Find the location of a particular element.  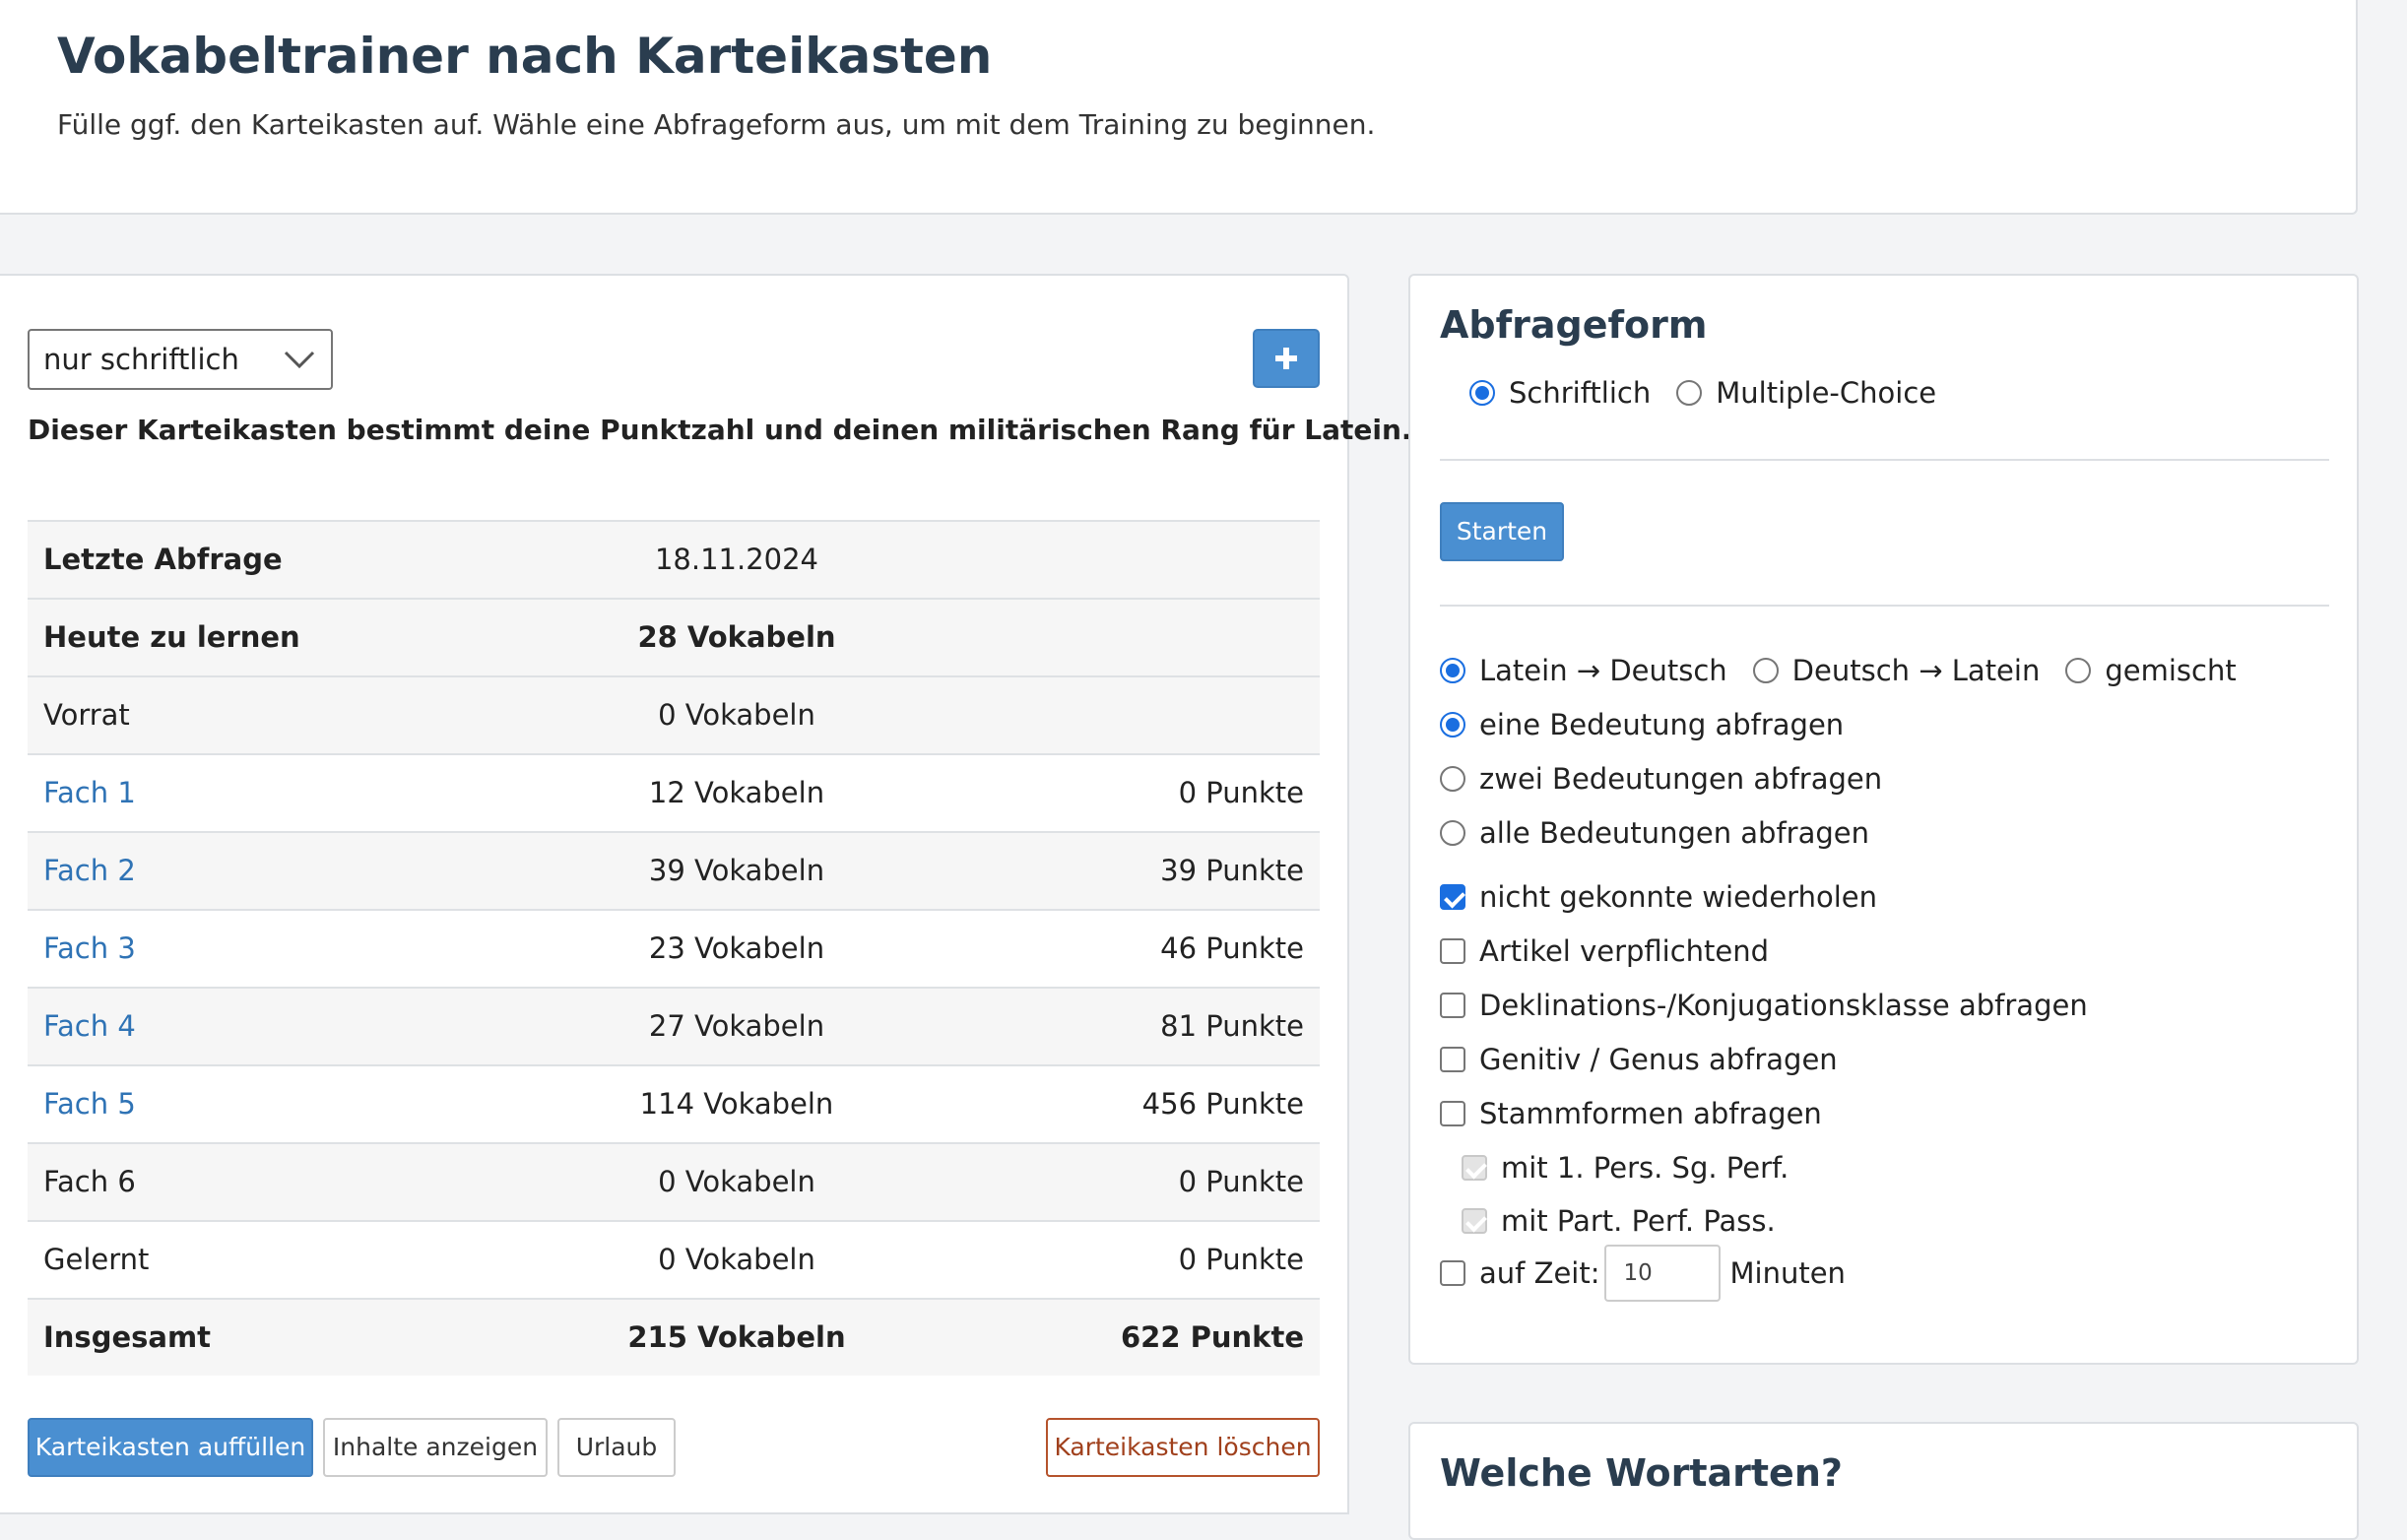

row-label: Letzte Abfrage is located at coordinates (163, 559).